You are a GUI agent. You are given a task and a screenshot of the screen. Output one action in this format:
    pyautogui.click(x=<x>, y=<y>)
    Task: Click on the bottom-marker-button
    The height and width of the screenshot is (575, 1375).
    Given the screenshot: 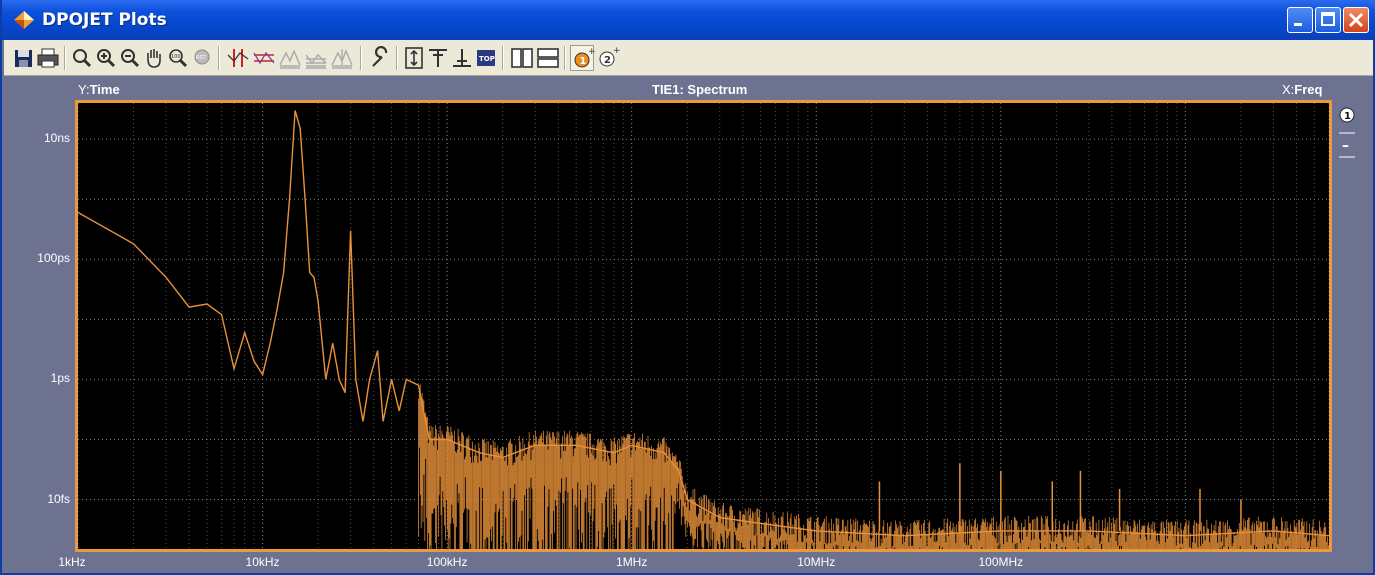 What is the action you would take?
    pyautogui.click(x=462, y=58)
    